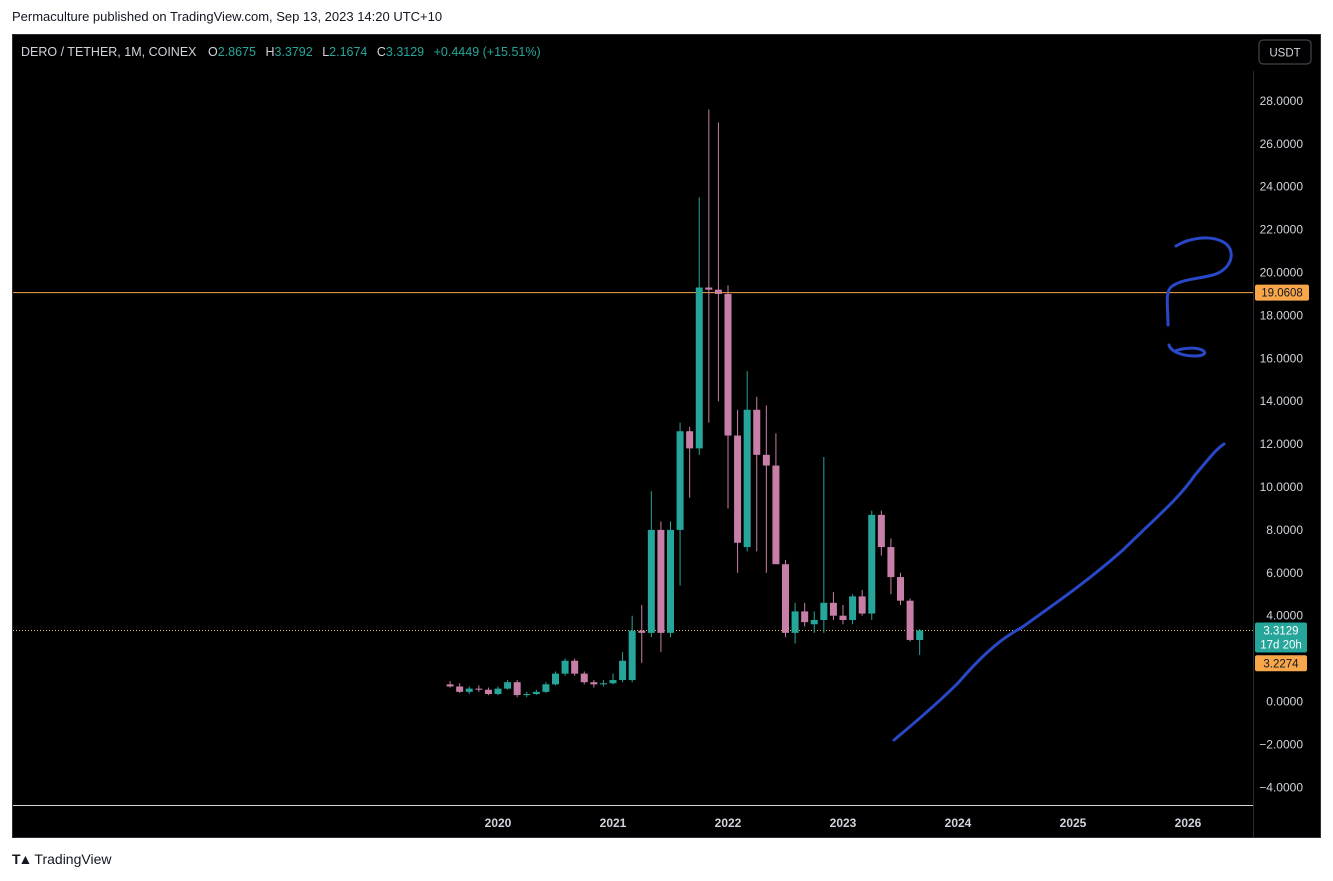 This screenshot has height=881, width=1333. Describe the element at coordinates (1282, 292) in the screenshot. I see `horizontal-line-price-tag` at that location.